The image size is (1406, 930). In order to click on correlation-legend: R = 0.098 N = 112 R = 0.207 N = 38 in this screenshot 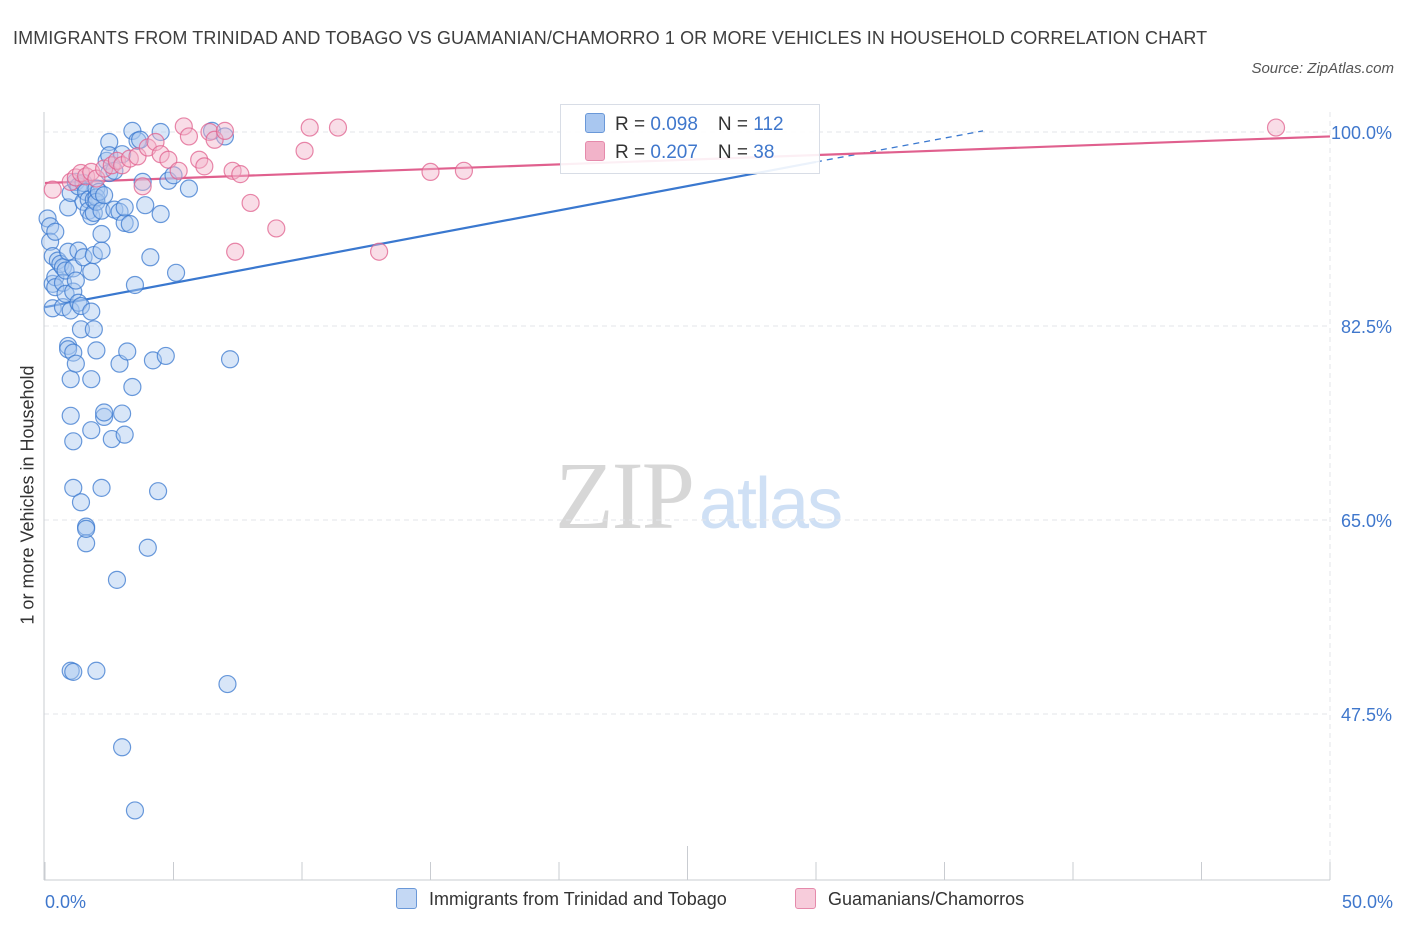, I will do `click(690, 139)`.